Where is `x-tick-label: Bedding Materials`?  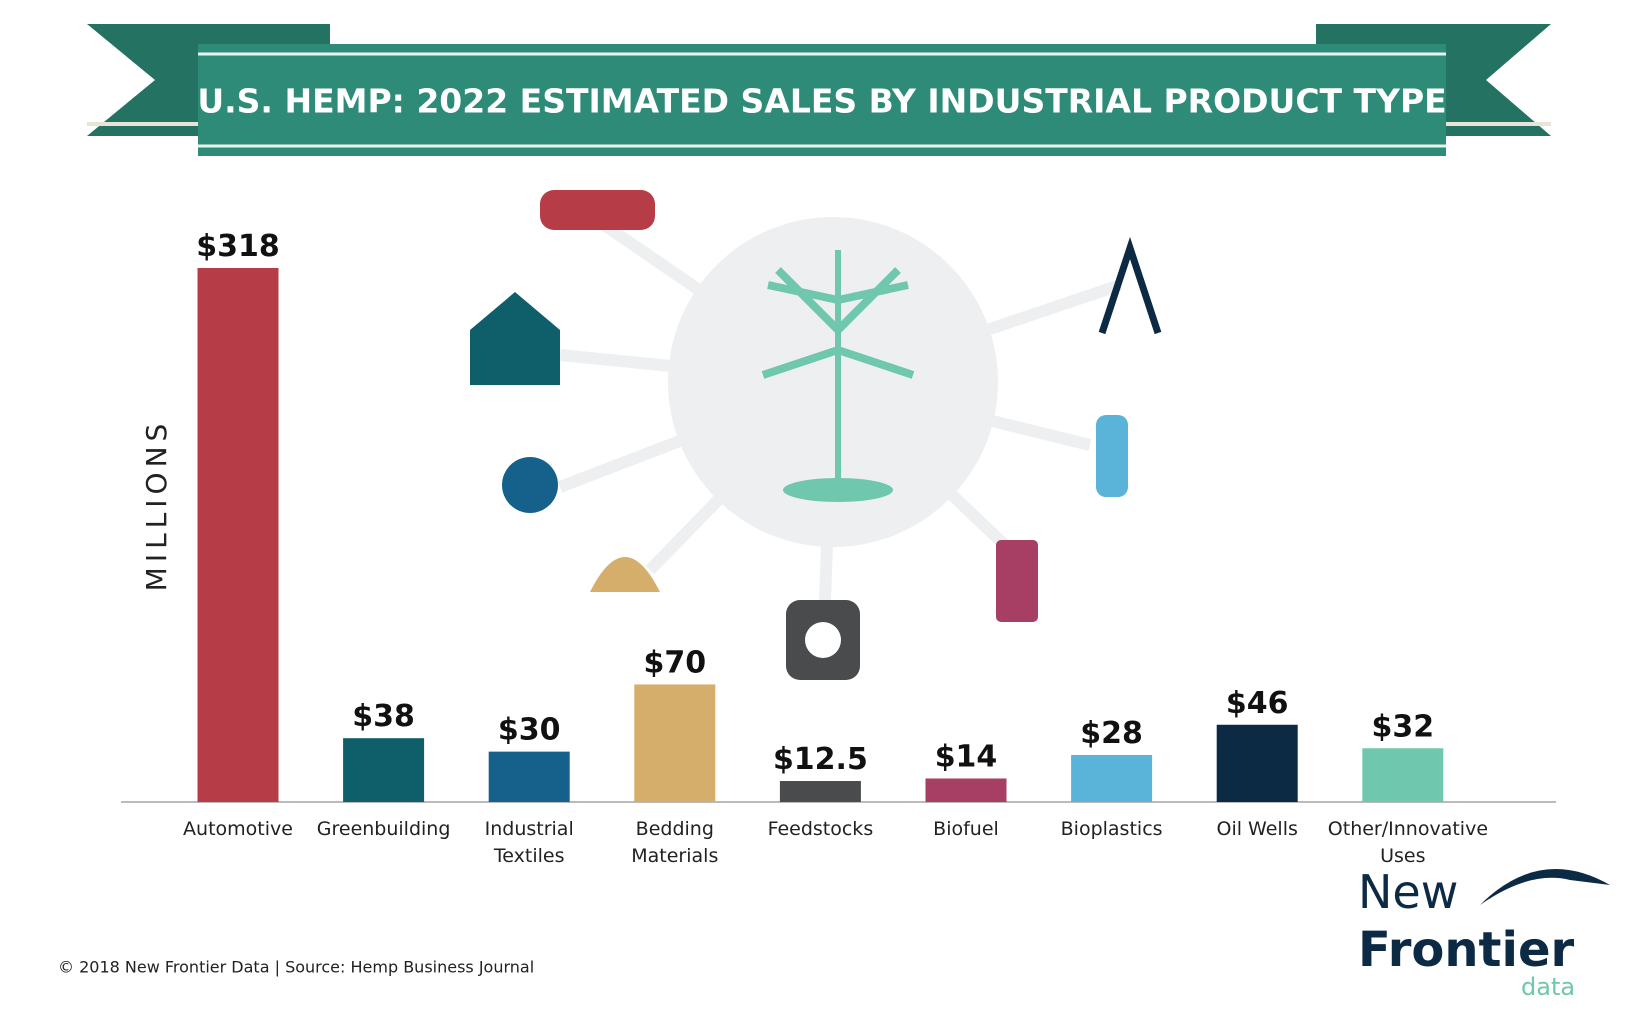 x-tick-label: Bedding Materials is located at coordinates (675, 842).